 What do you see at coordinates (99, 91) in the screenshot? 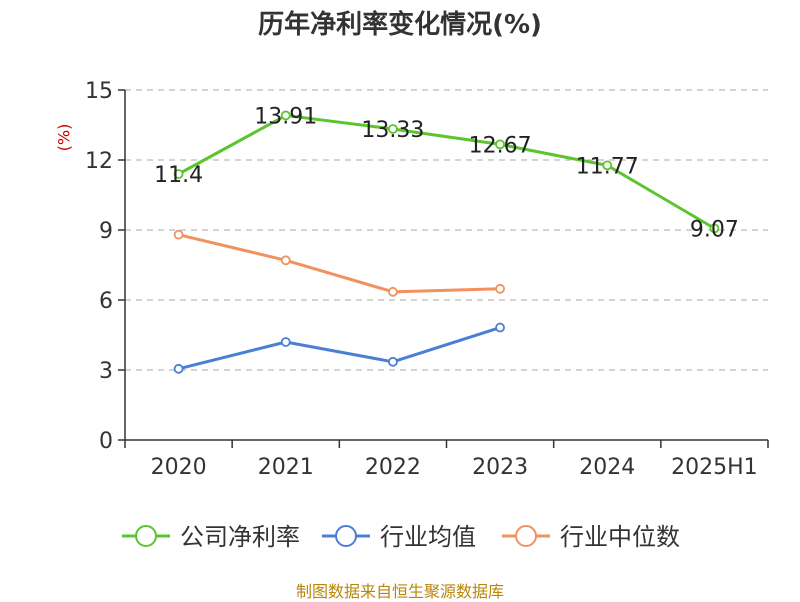
I see `y-tick-label: 15` at bounding box center [99, 91].